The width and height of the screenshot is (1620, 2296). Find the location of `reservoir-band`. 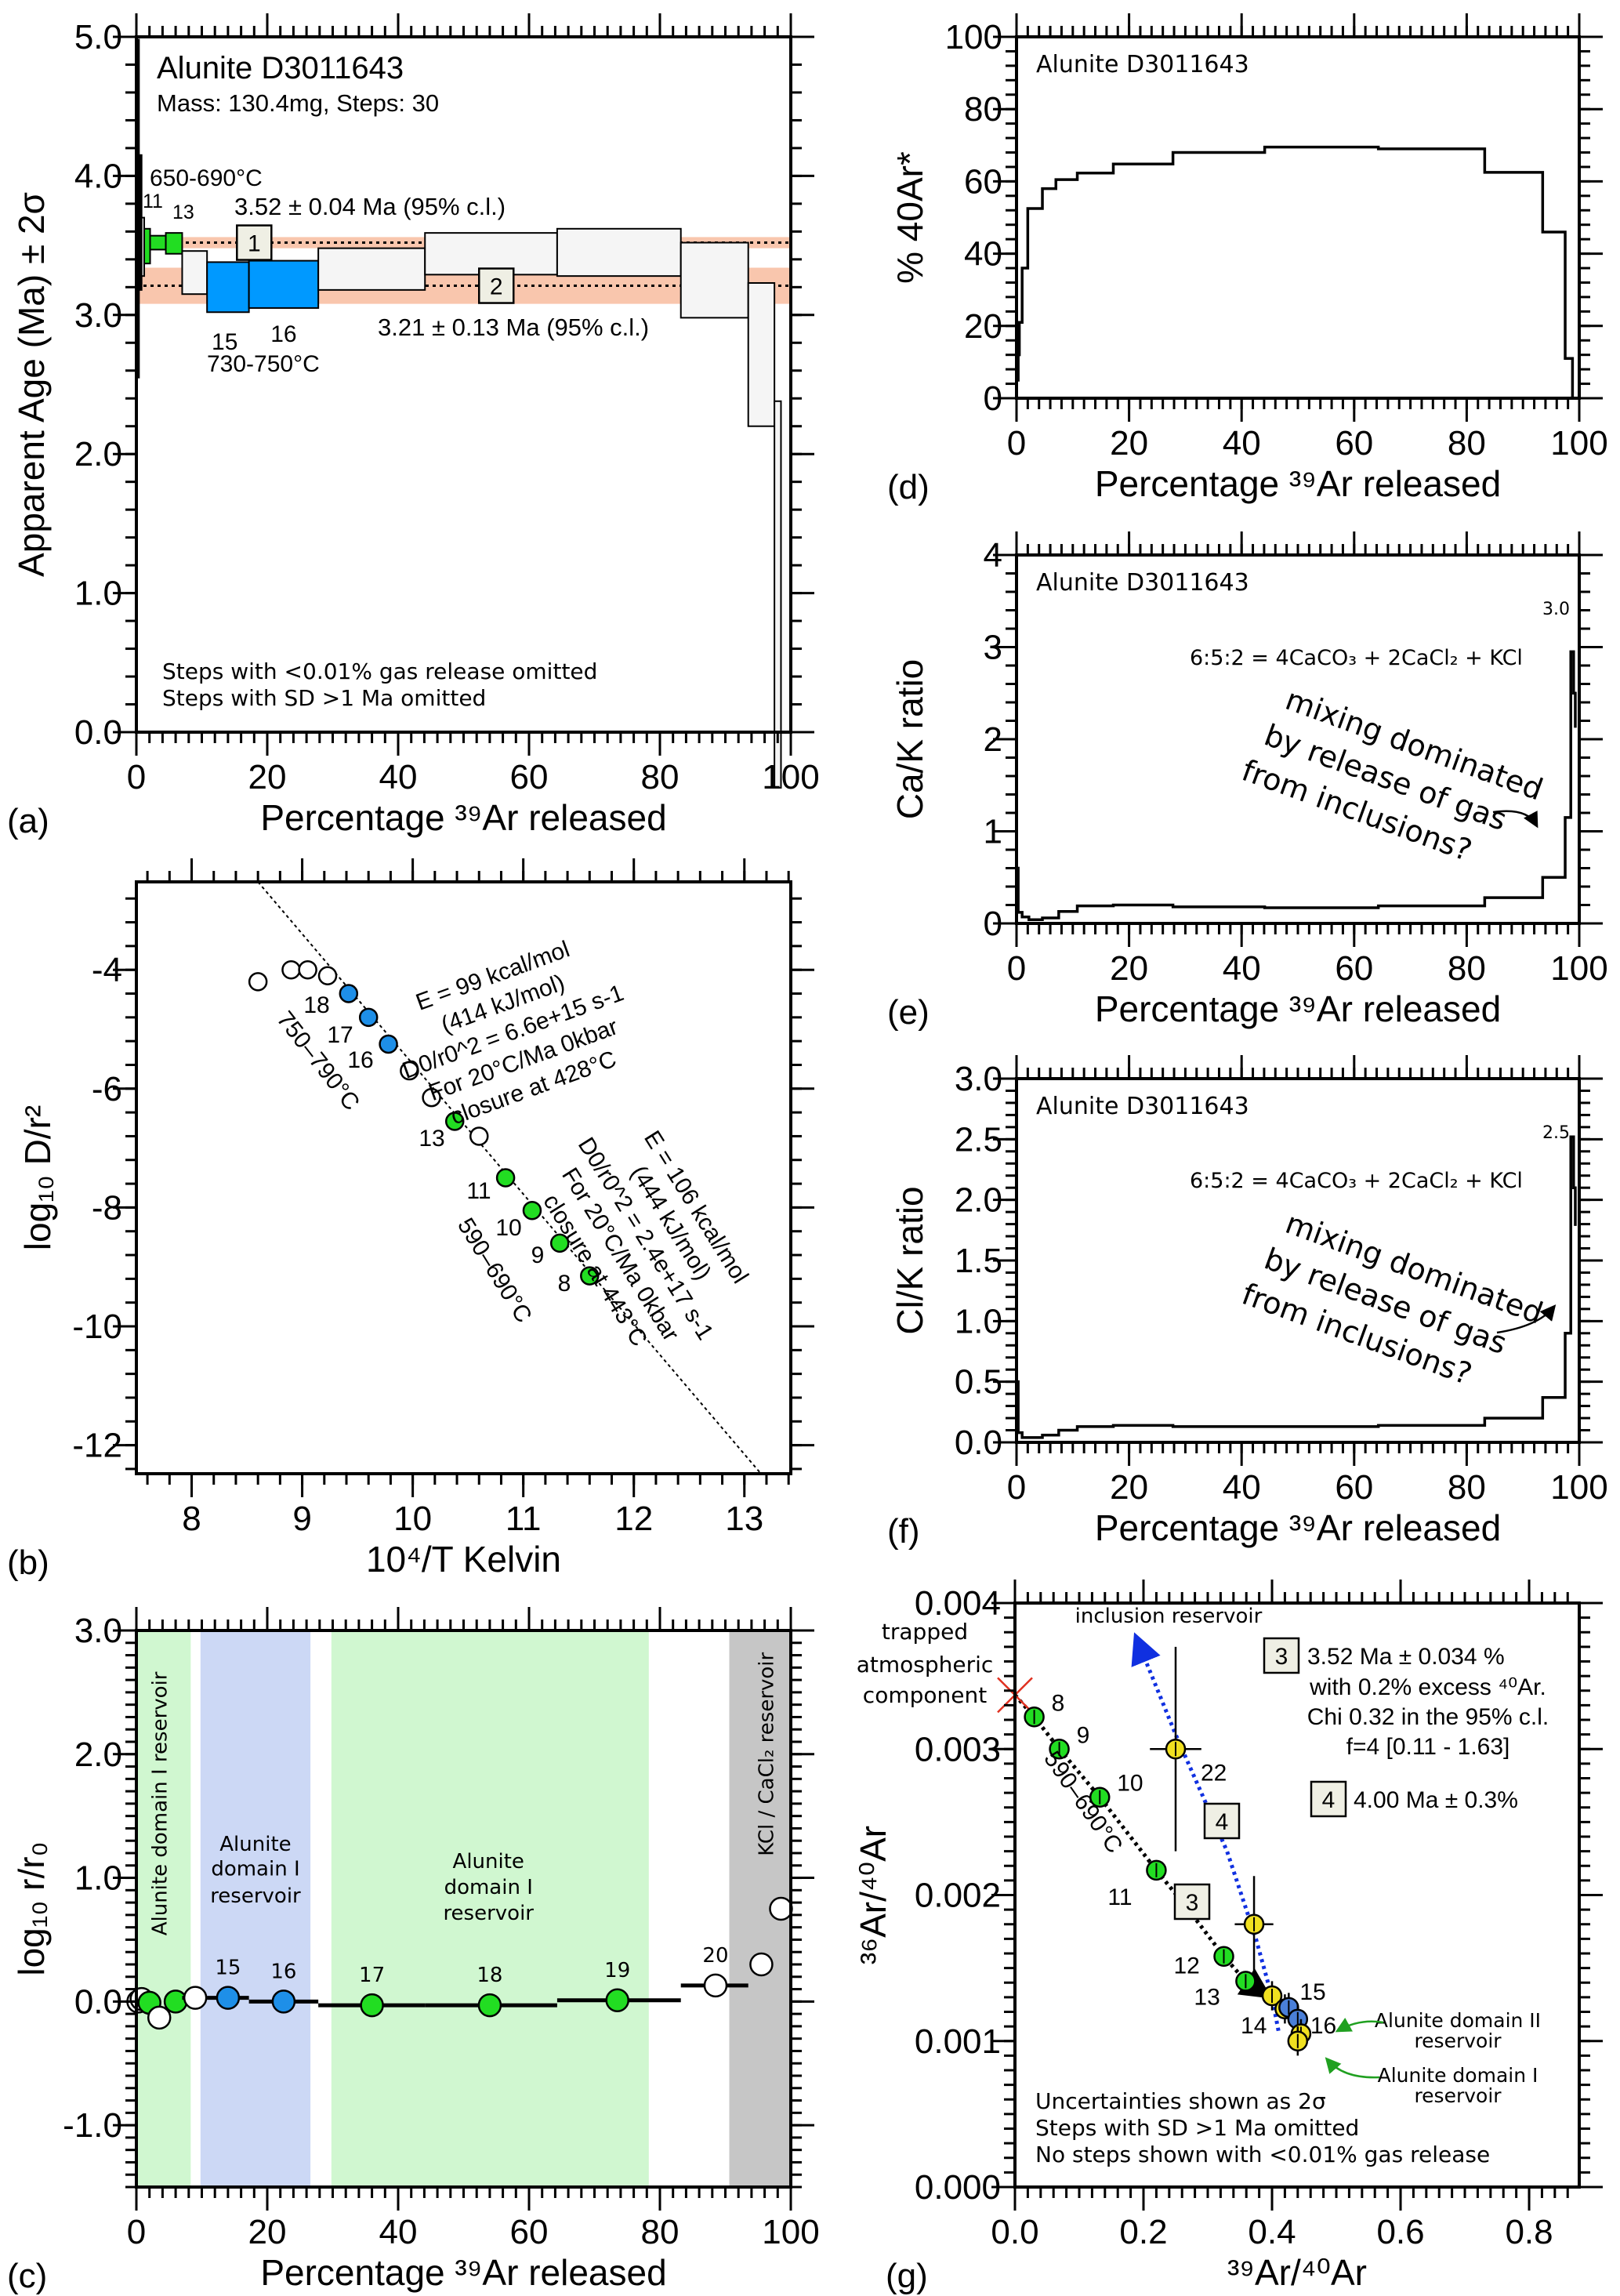

reservoir-band is located at coordinates (256, 1908).